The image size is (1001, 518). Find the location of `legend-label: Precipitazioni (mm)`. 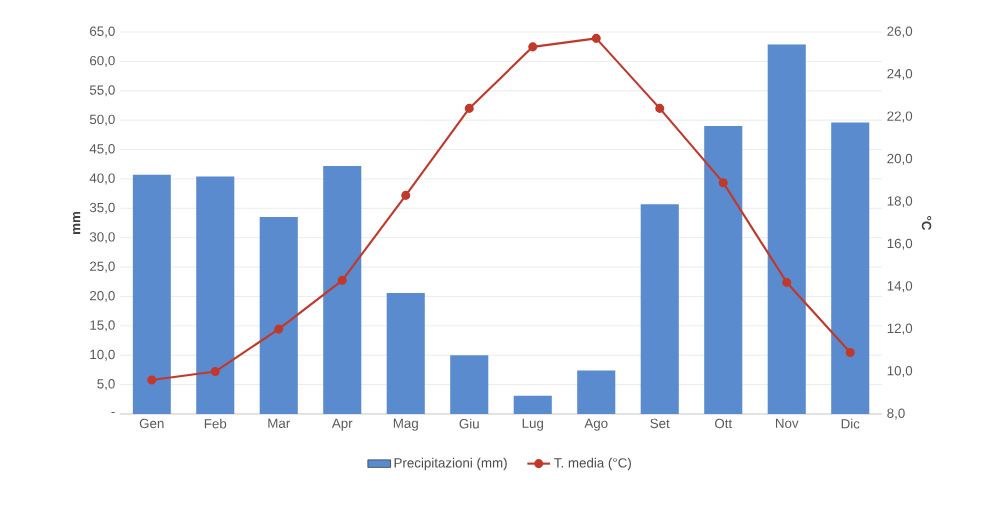

legend-label: Precipitazioni (mm) is located at coordinates (450, 464).